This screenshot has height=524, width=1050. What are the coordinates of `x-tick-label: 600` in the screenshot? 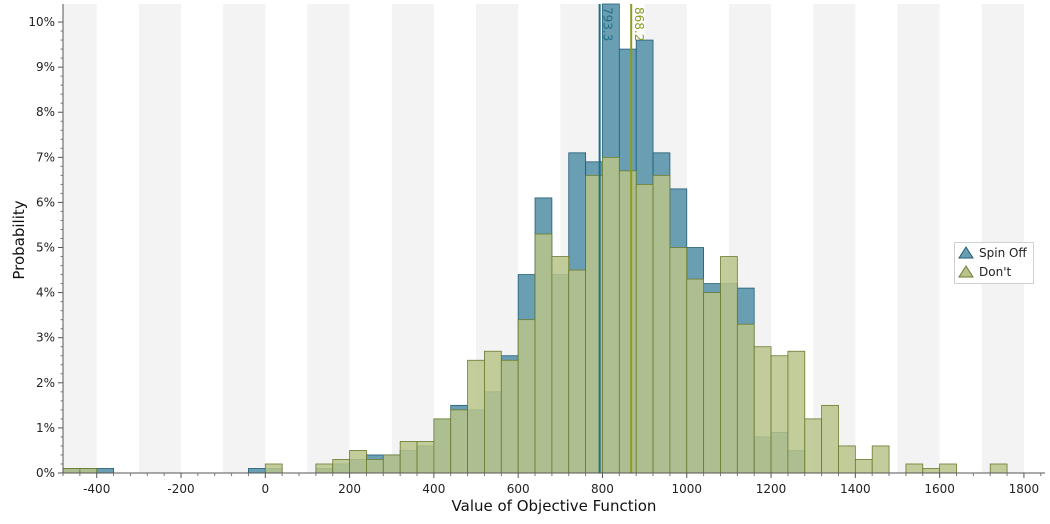 It's located at (518, 489).